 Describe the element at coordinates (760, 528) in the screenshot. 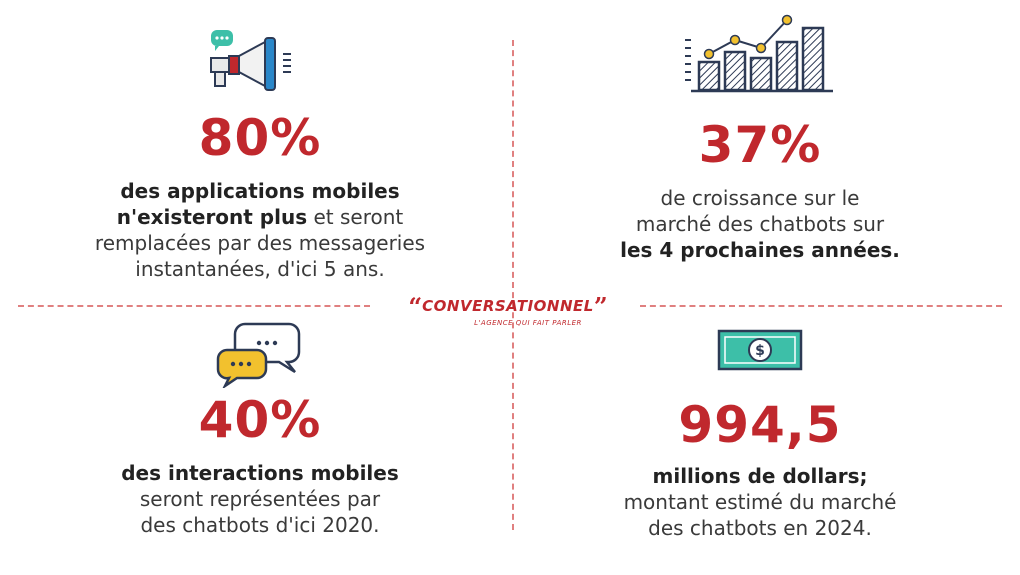

I see `desc-line: des chatbots en 2024.` at that location.